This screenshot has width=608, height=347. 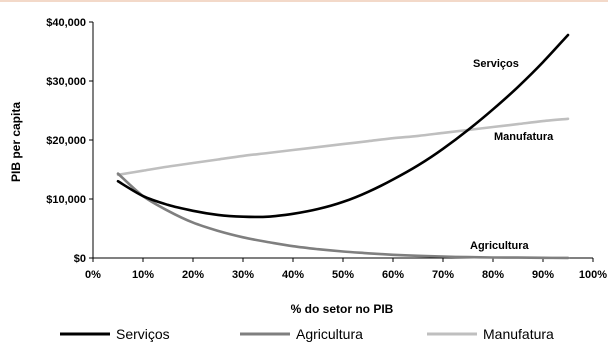 I want to click on x-tick-label: 90%, so click(x=543, y=275).